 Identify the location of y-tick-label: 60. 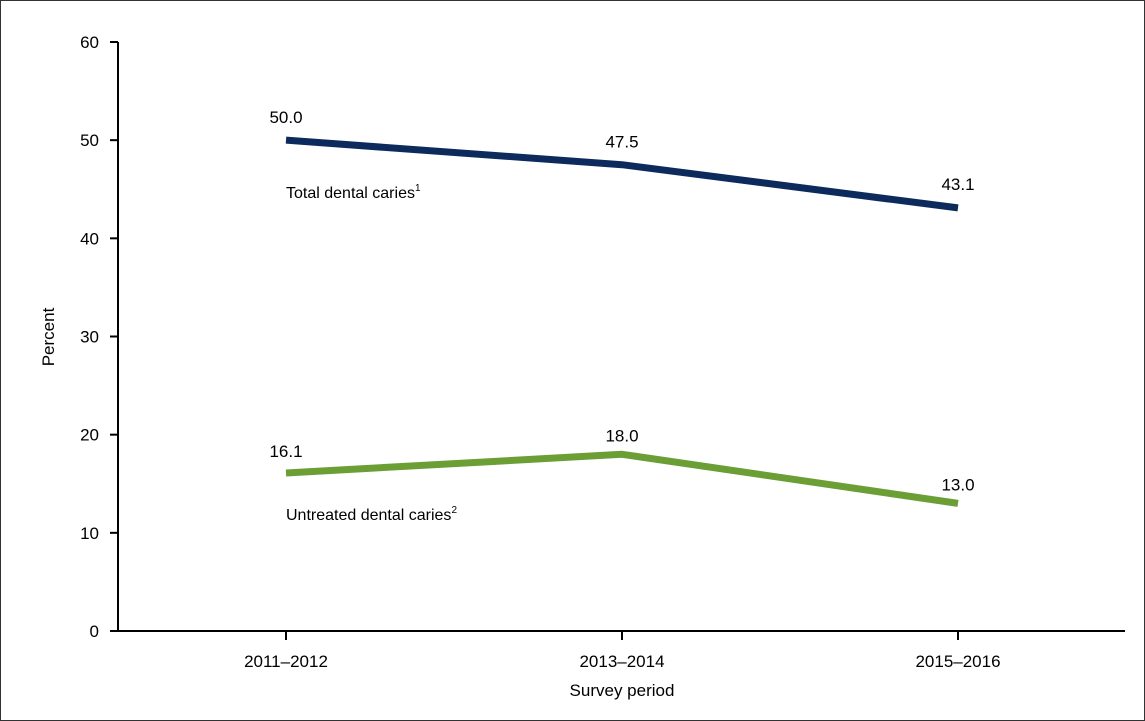
(89, 42).